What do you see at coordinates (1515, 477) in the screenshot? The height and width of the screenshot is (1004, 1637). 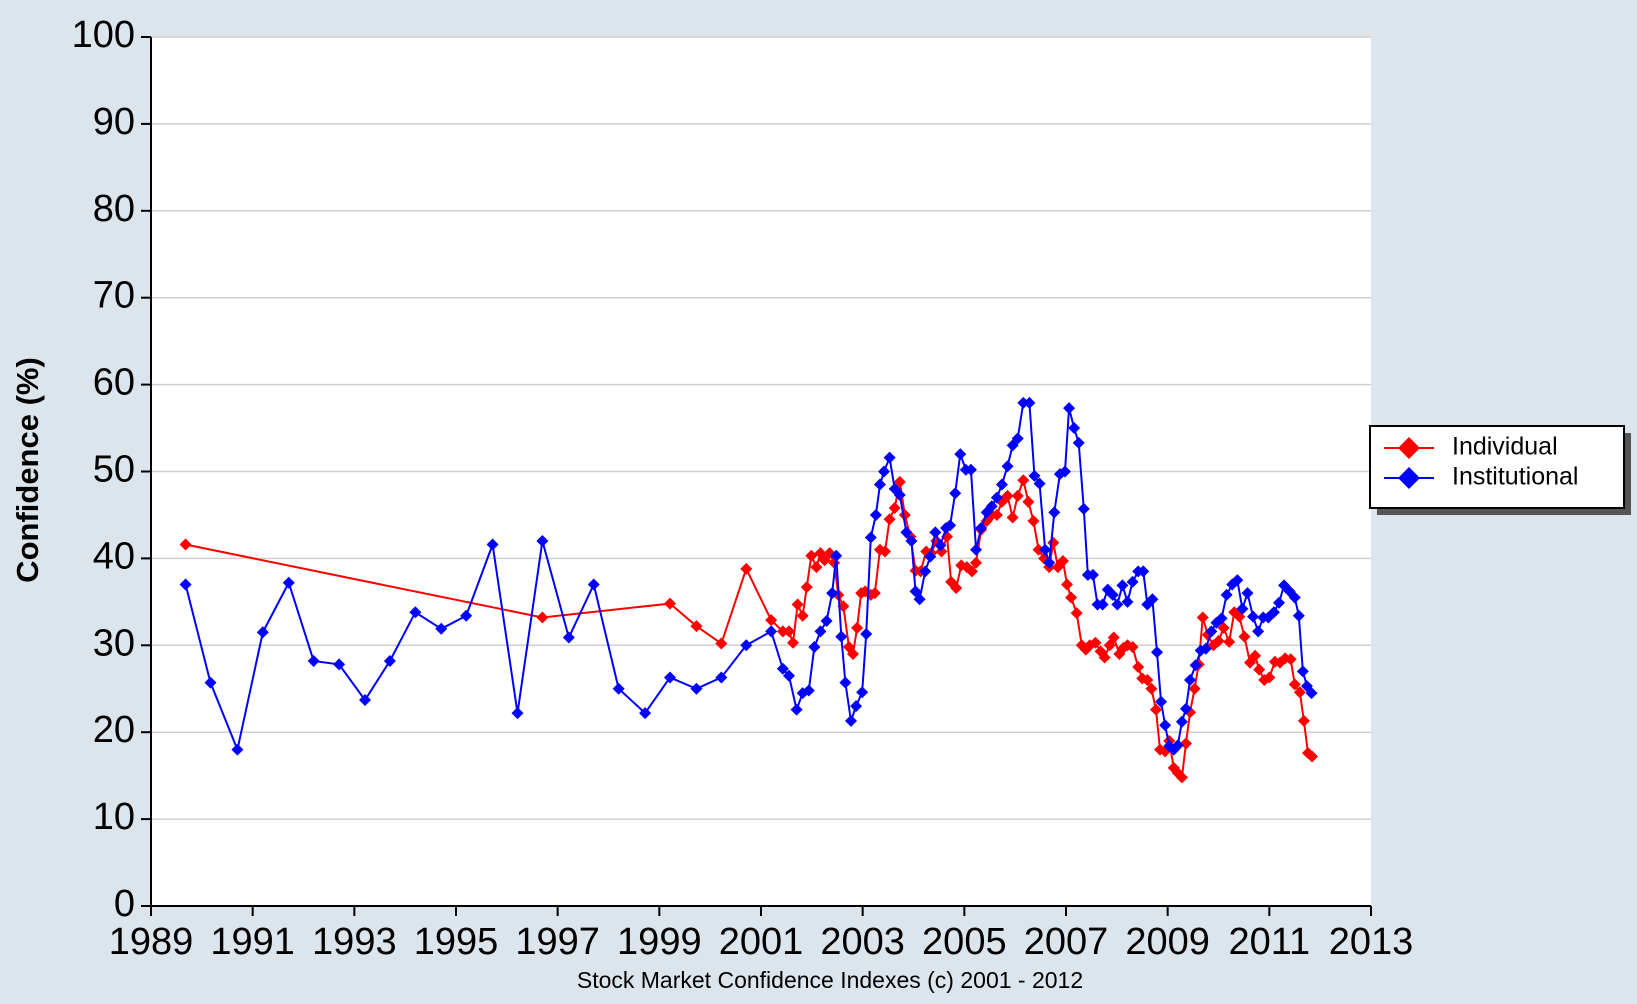 I see `legend-label: Institutional` at bounding box center [1515, 477].